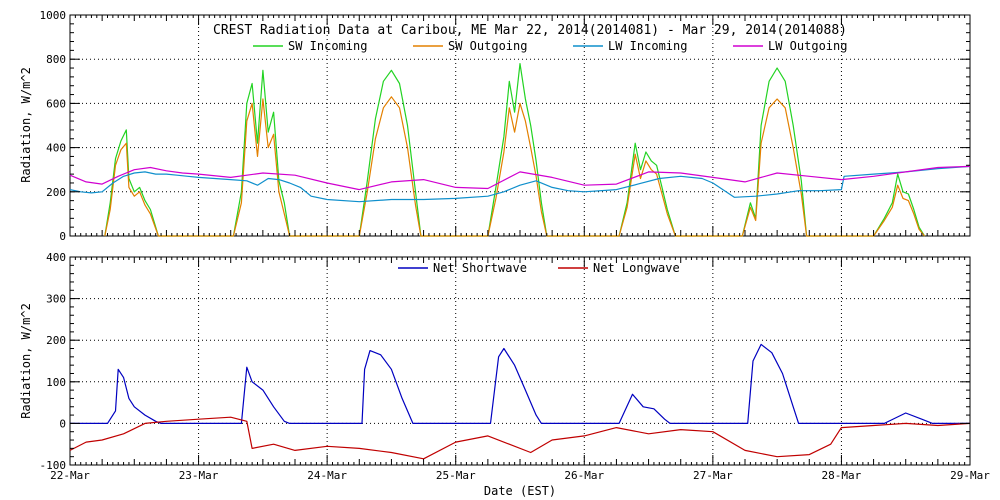 This screenshot has width=1000, height=500. Describe the element at coordinates (53, 465) in the screenshot. I see `bottom-y-tick-label: -100` at that location.